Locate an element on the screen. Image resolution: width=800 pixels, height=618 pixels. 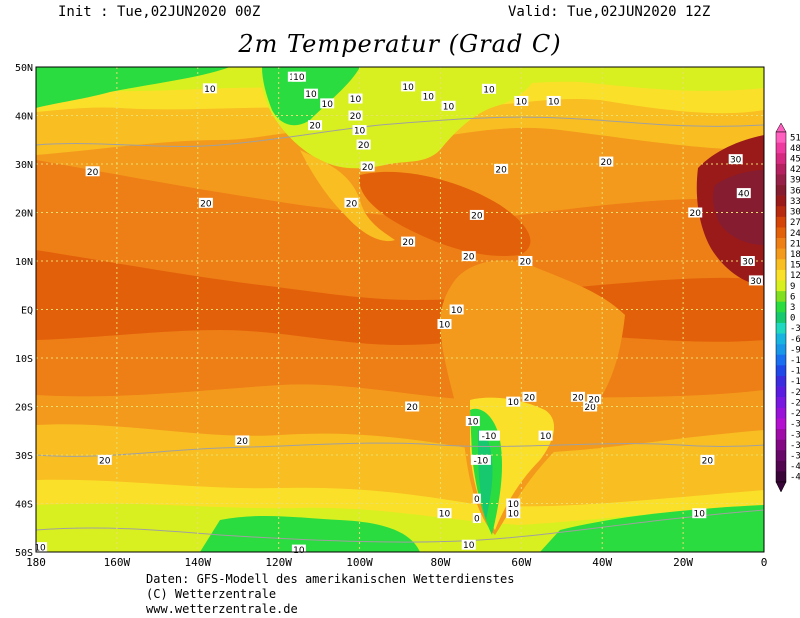
longitude-label: 40W is located at coordinates (602, 562).